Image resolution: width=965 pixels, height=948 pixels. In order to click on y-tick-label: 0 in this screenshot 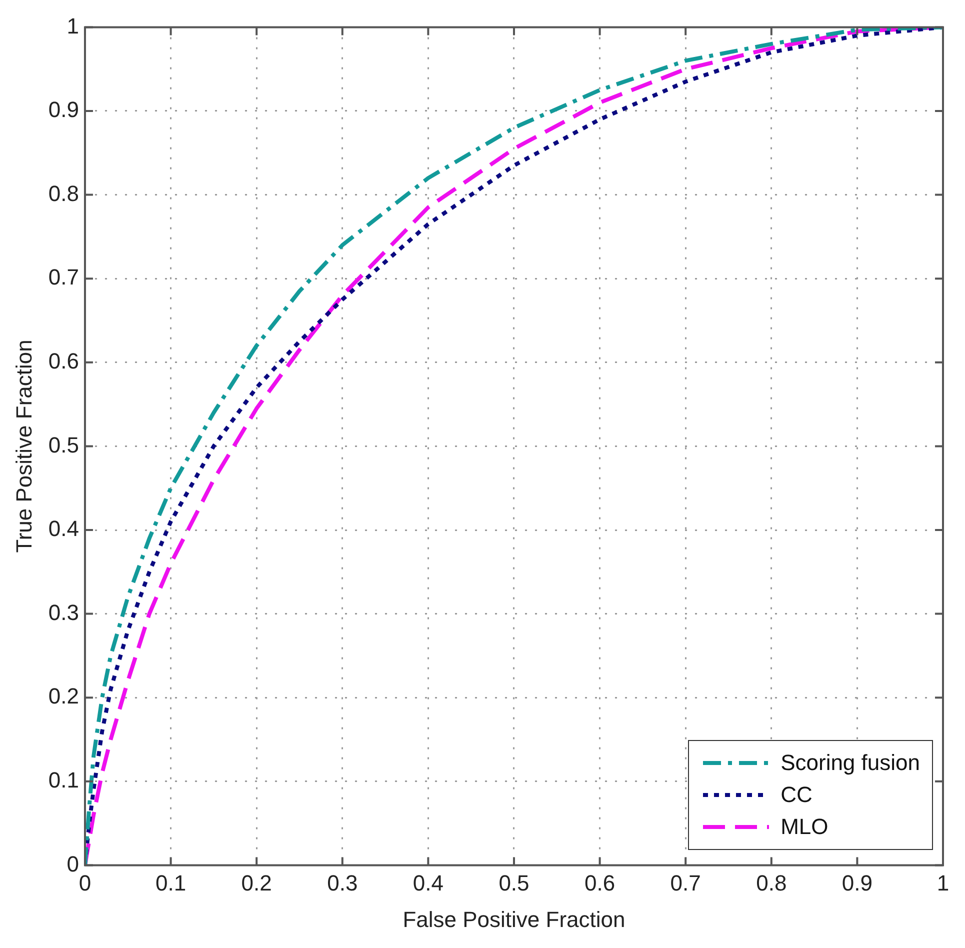, I will do `click(72, 863)`.